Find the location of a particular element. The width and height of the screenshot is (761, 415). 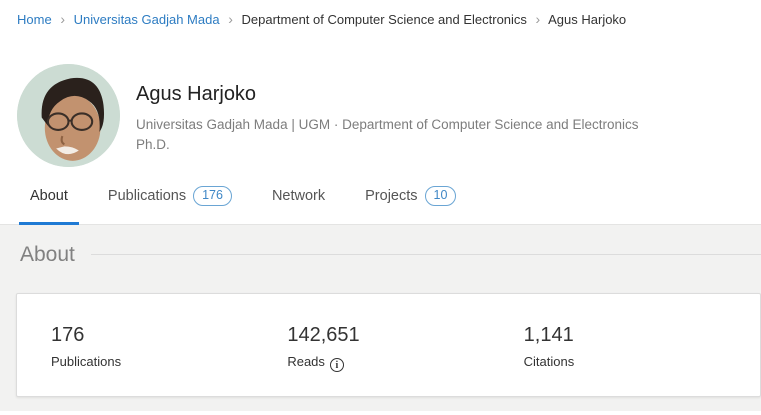

profile-degree: Ph.D. is located at coordinates (153, 144).